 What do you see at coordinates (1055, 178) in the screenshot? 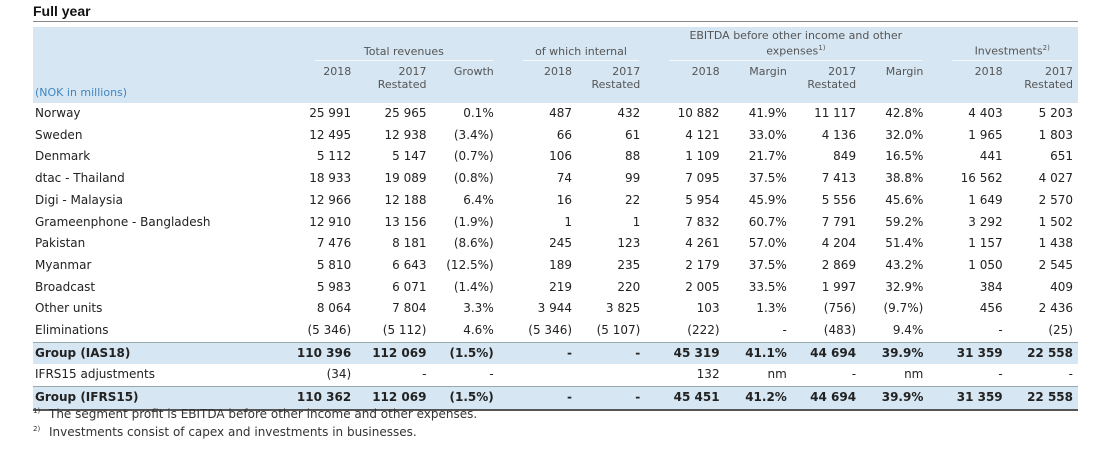
I see `cell: 4 027` at bounding box center [1055, 178].